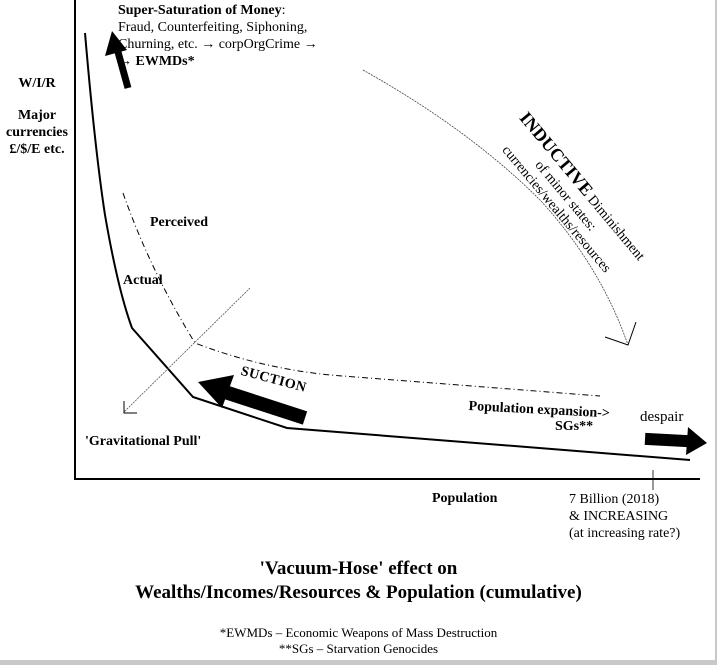 This screenshot has width=717, height=665. Describe the element at coordinates (187, 350) in the screenshot. I see `gravitational-pull-arrow` at that location.